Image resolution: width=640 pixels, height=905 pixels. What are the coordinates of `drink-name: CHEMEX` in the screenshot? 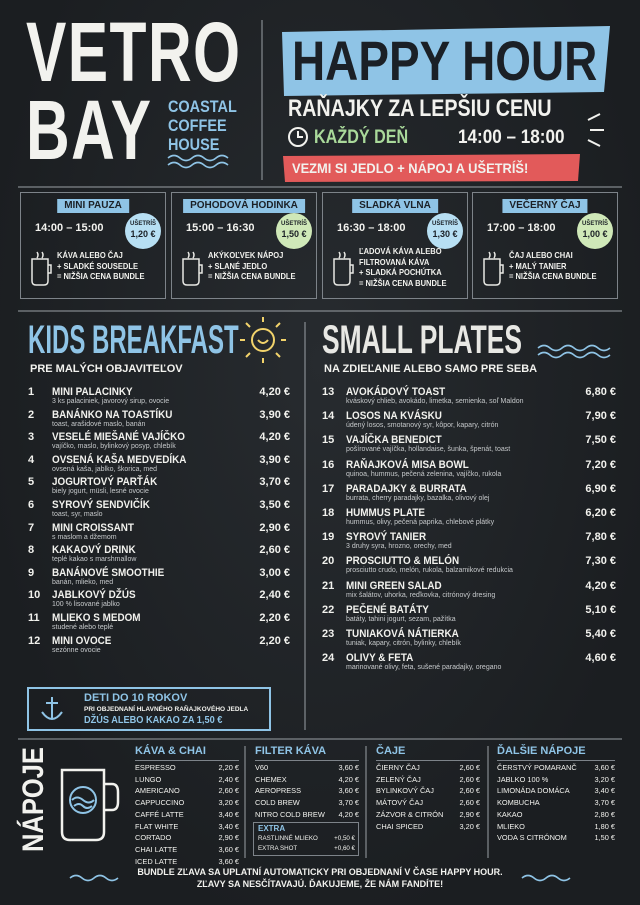 It's located at (271, 779).